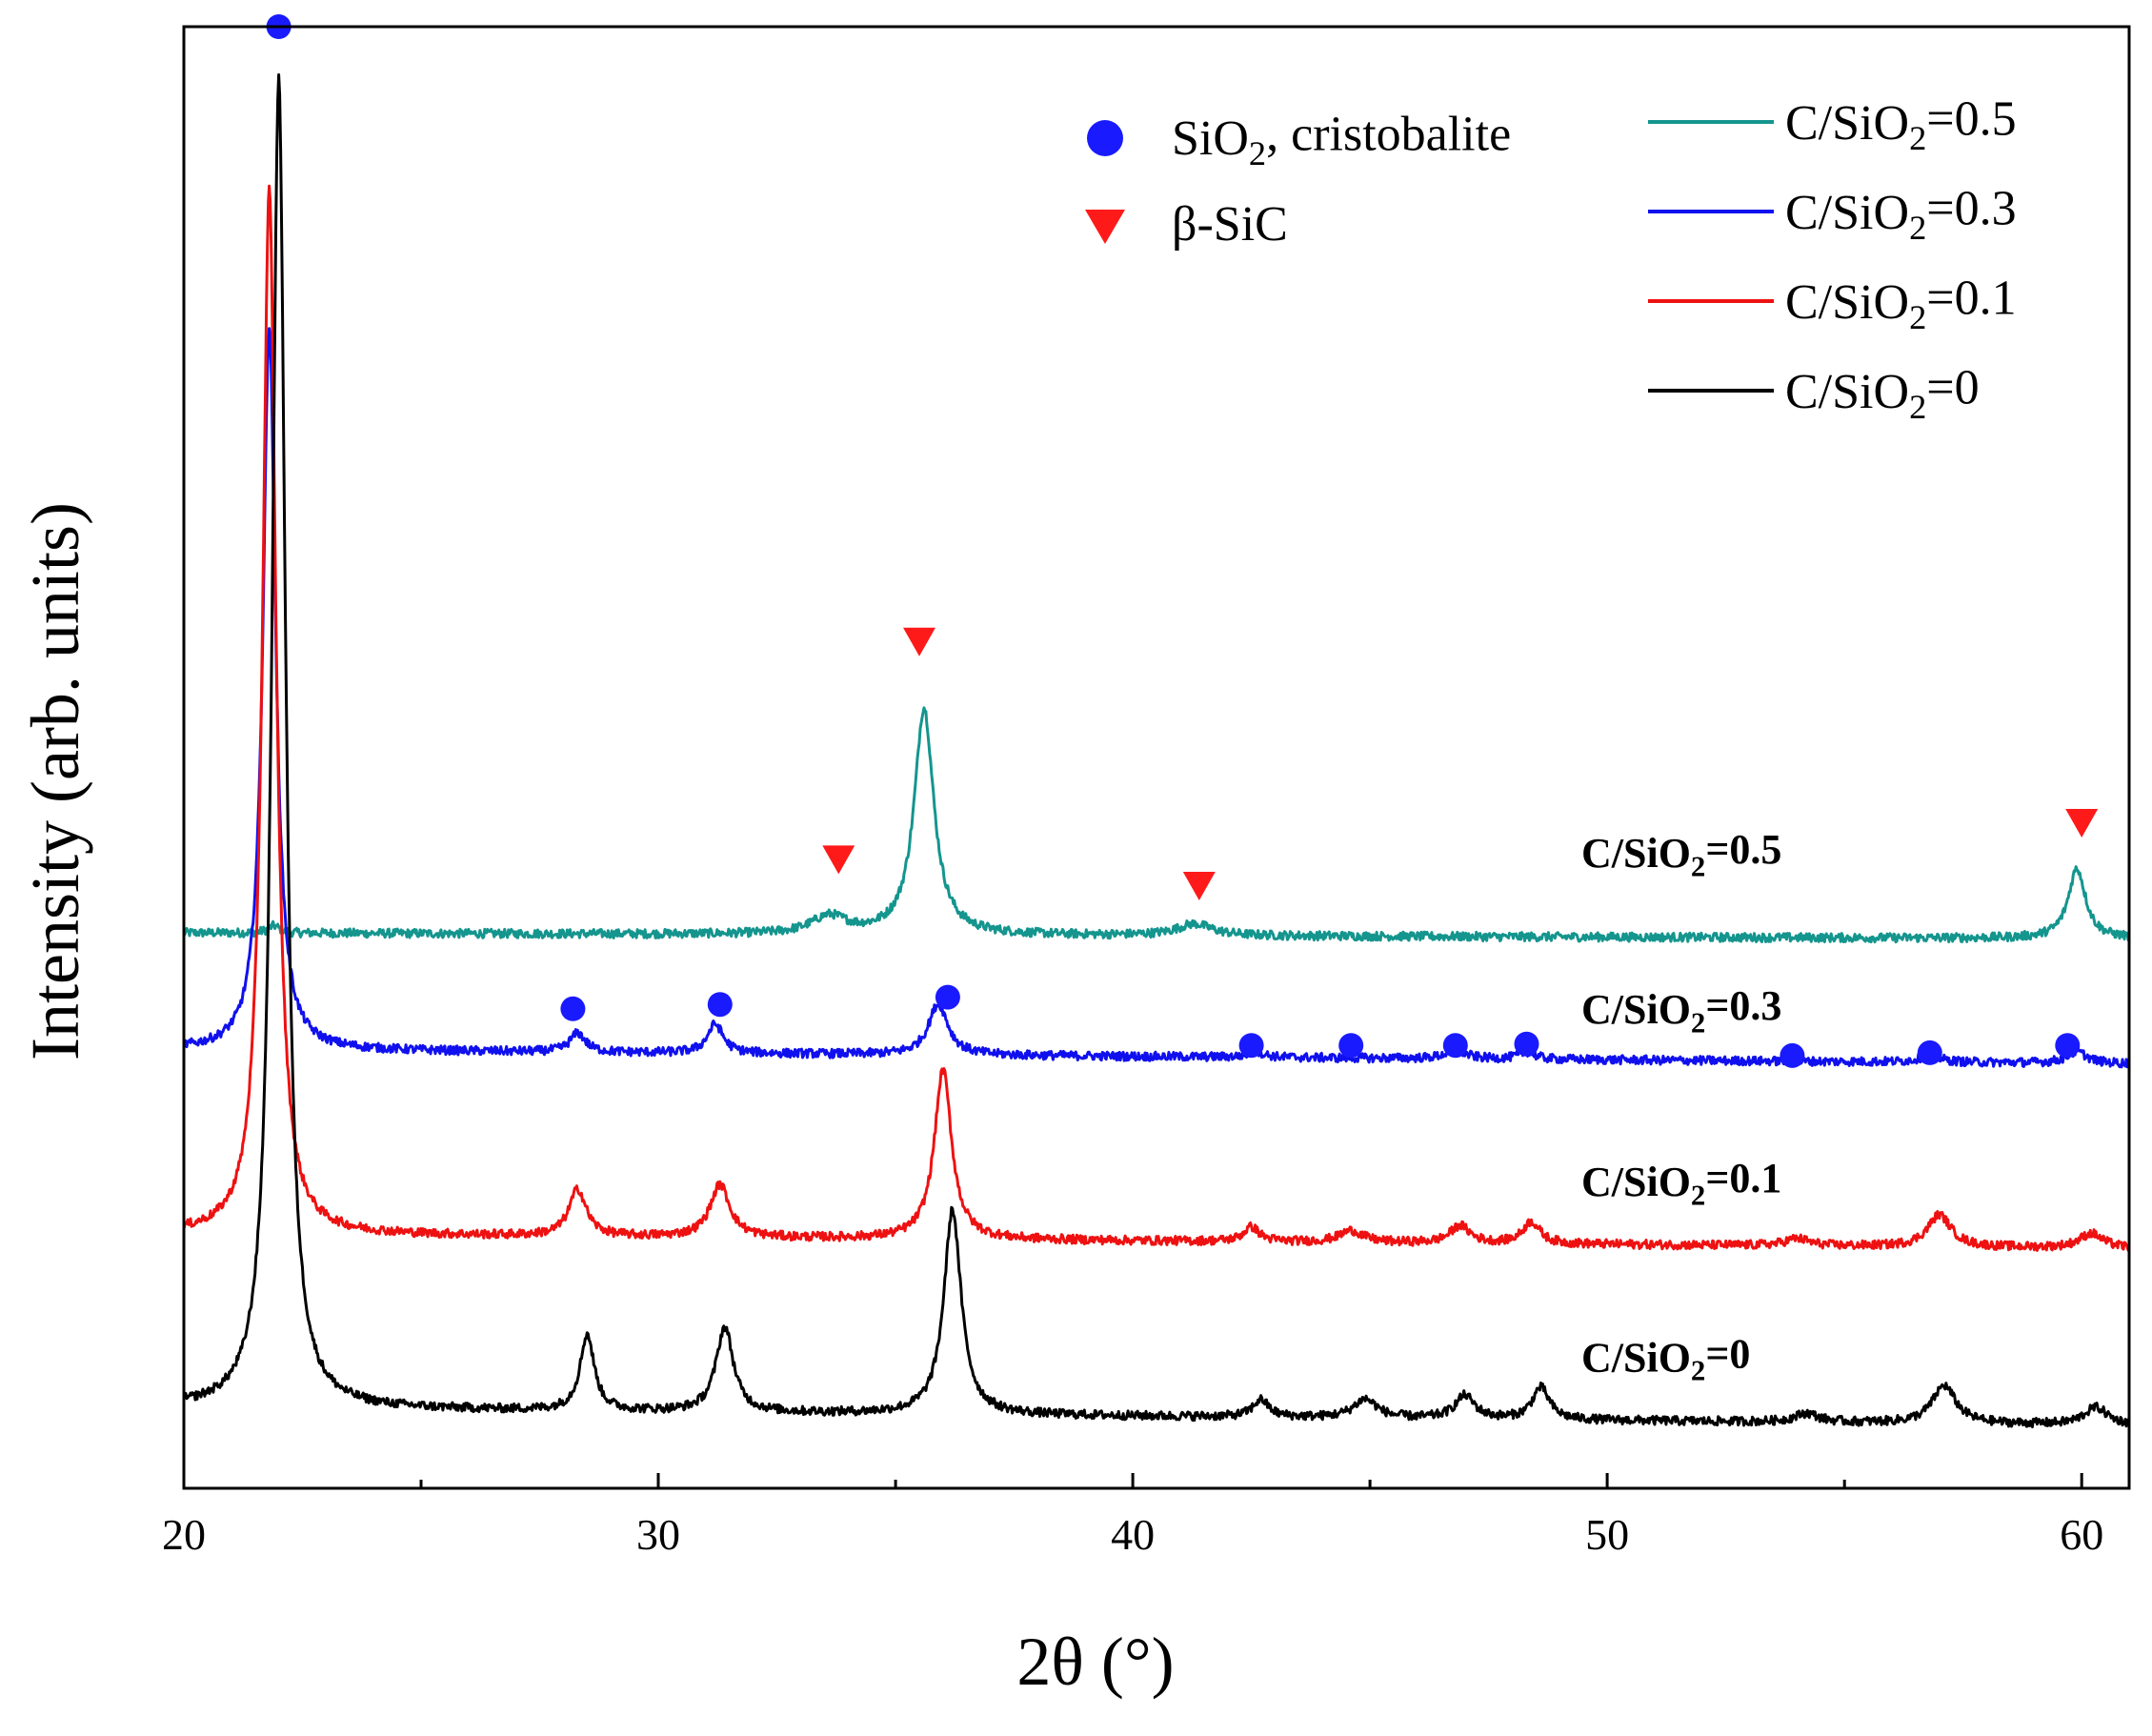 This screenshot has height=1736, width=2152. What do you see at coordinates (55, 781) in the screenshot?
I see `y-axis-title: Intensity (arb. units)` at bounding box center [55, 781].